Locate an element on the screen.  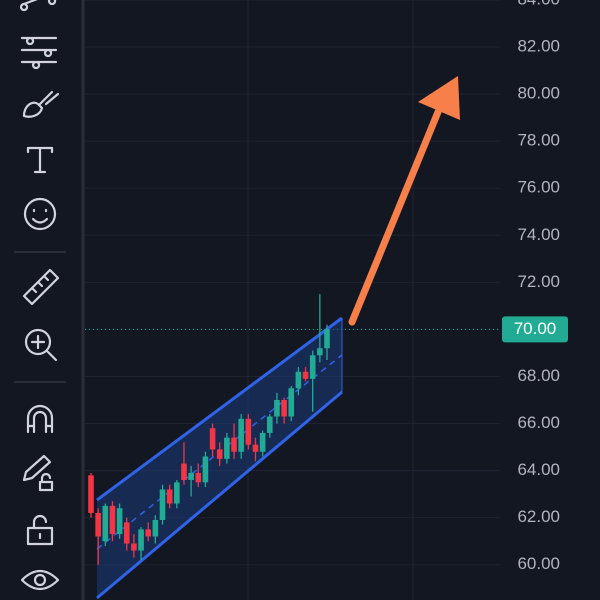
y-tick-label: 80.00 is located at coordinates (538, 93).